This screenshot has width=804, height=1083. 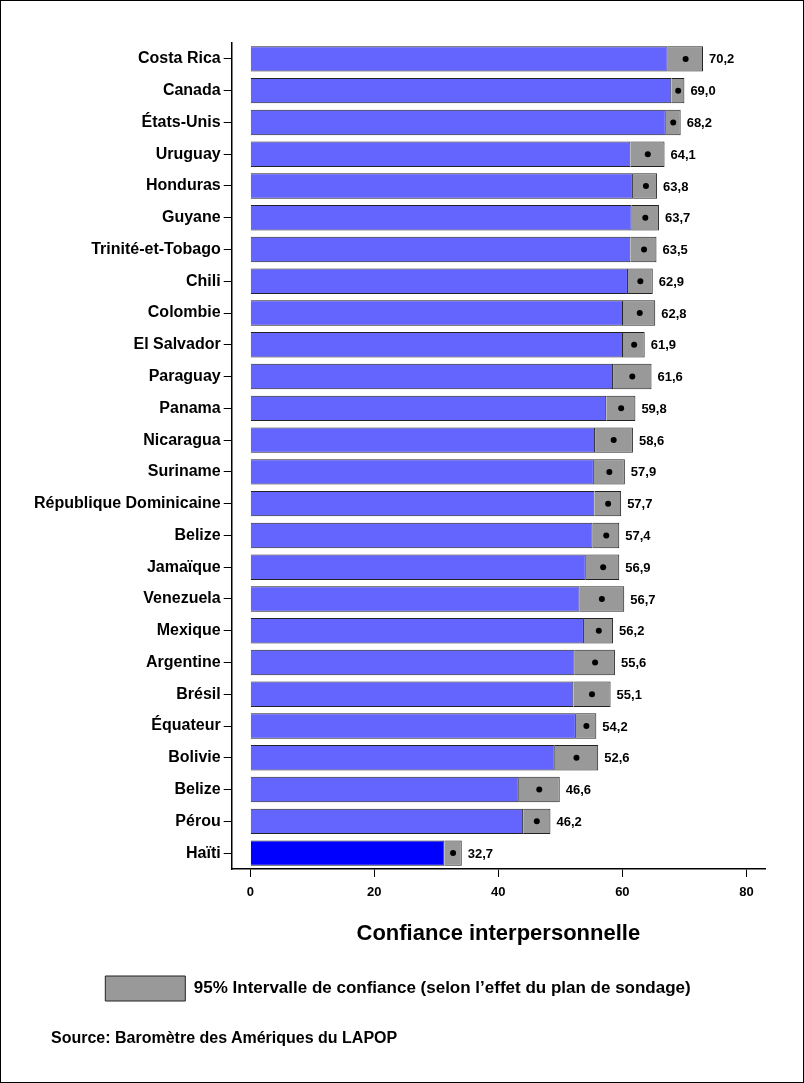 What do you see at coordinates (498, 932) in the screenshot?
I see `x-axis-title: Confiance interpersonnelle` at bounding box center [498, 932].